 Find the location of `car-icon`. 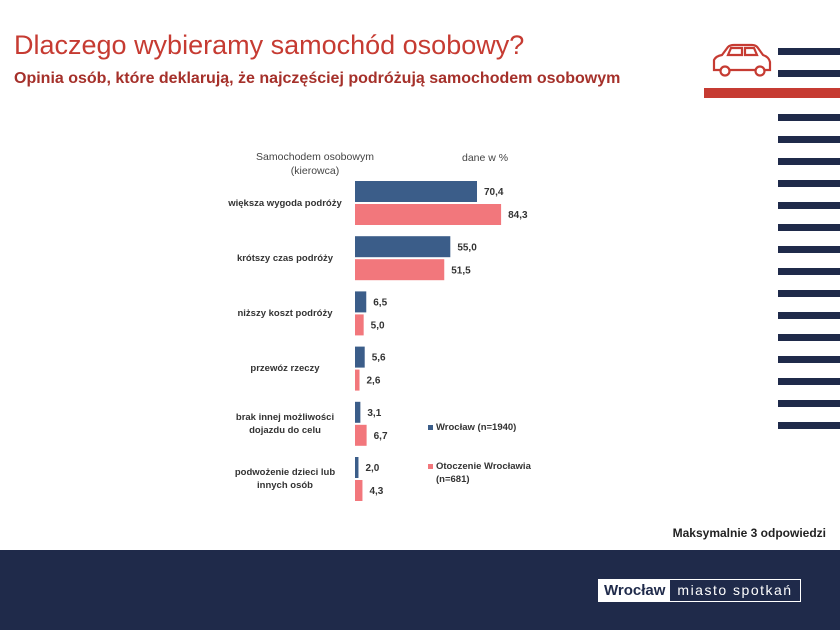

car-icon is located at coordinates (742, 60).